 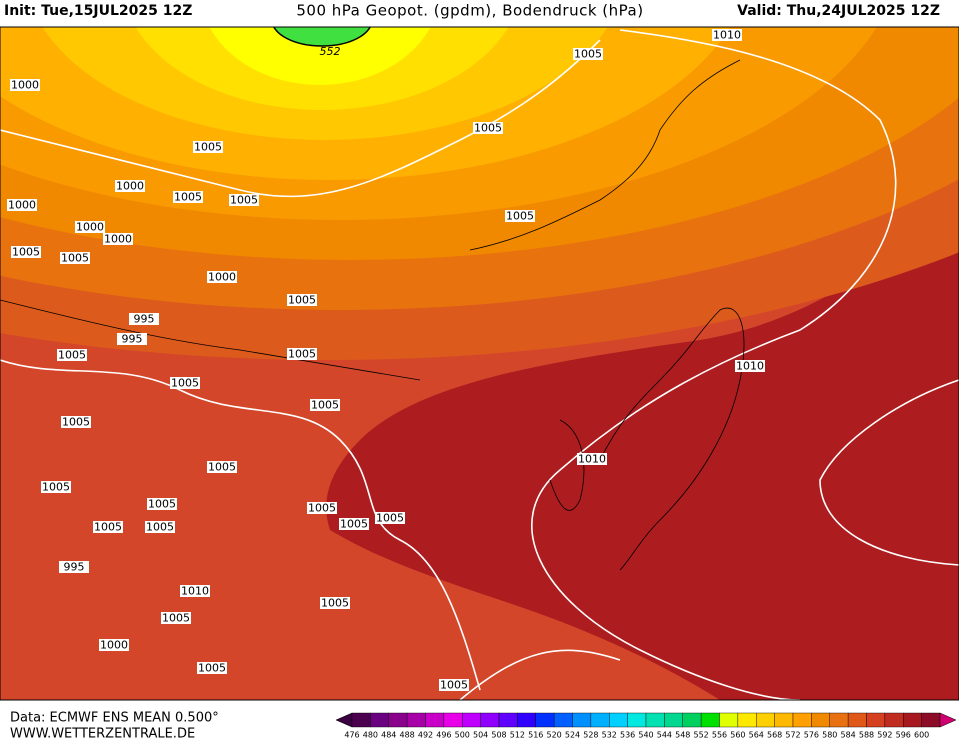 What do you see at coordinates (114, 718) in the screenshot?
I see `data-source: Data: ECMWF ENS MEAN 0.500°` at bounding box center [114, 718].